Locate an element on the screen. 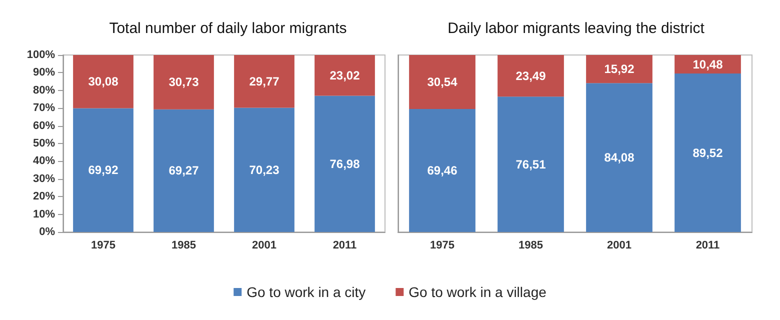 This screenshot has width=780, height=320. data-label: 69,46 is located at coordinates (442, 171).